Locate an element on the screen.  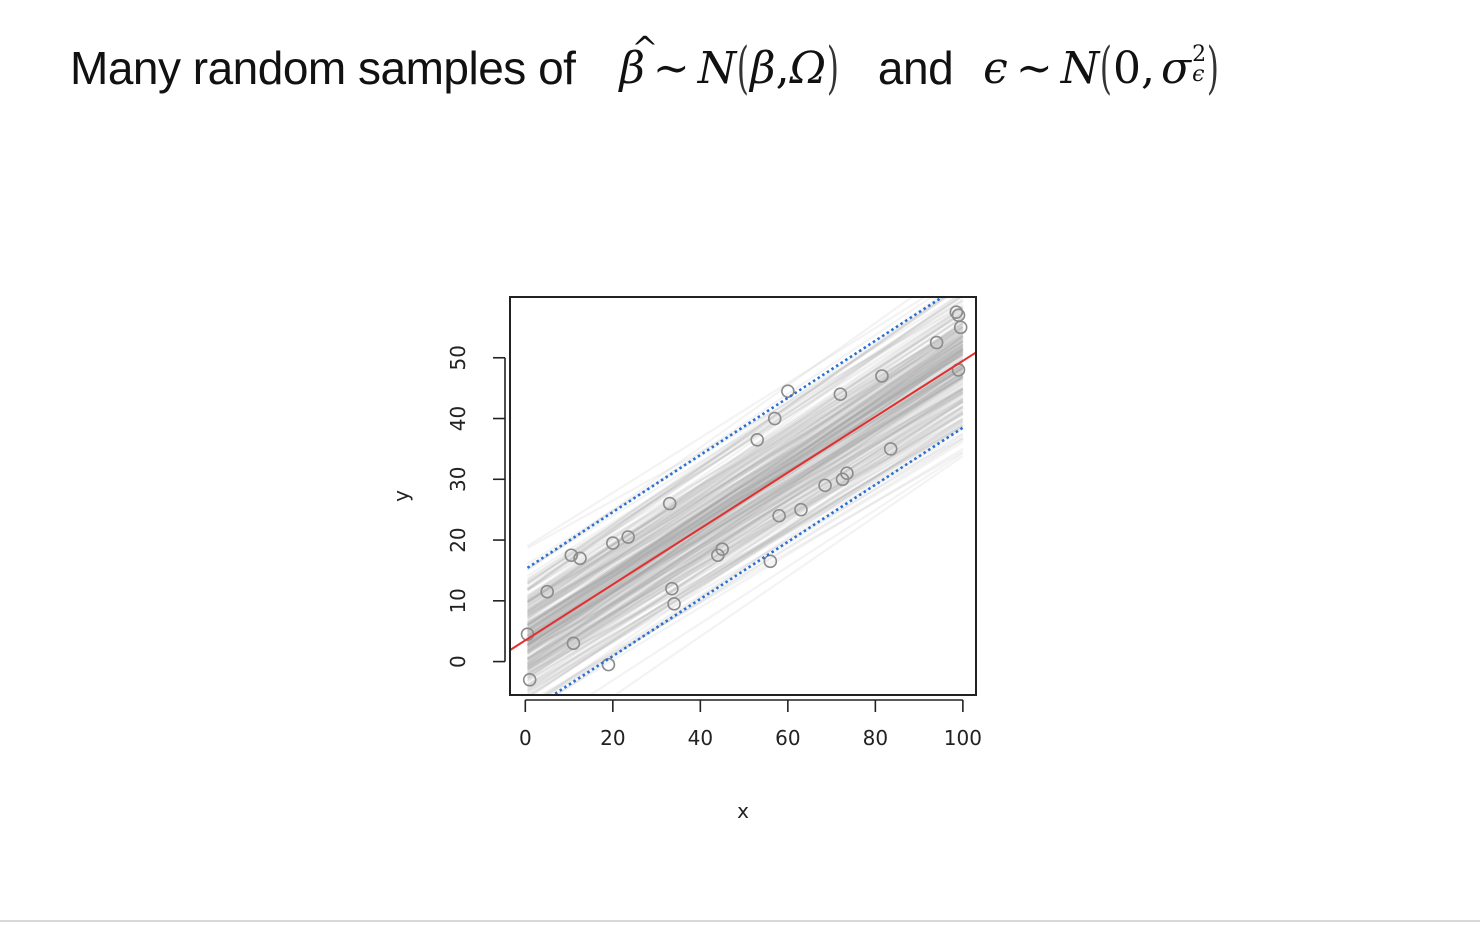
epsilon-symbol: ϵ is located at coordinates (995, 68).